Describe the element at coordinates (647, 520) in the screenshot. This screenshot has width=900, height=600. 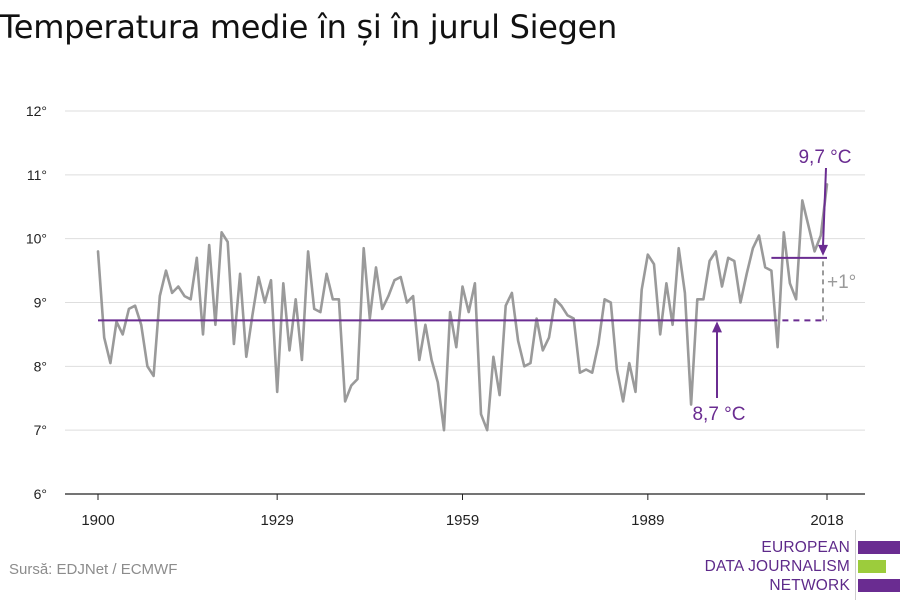
I see `x-tick-label: 1989` at that location.